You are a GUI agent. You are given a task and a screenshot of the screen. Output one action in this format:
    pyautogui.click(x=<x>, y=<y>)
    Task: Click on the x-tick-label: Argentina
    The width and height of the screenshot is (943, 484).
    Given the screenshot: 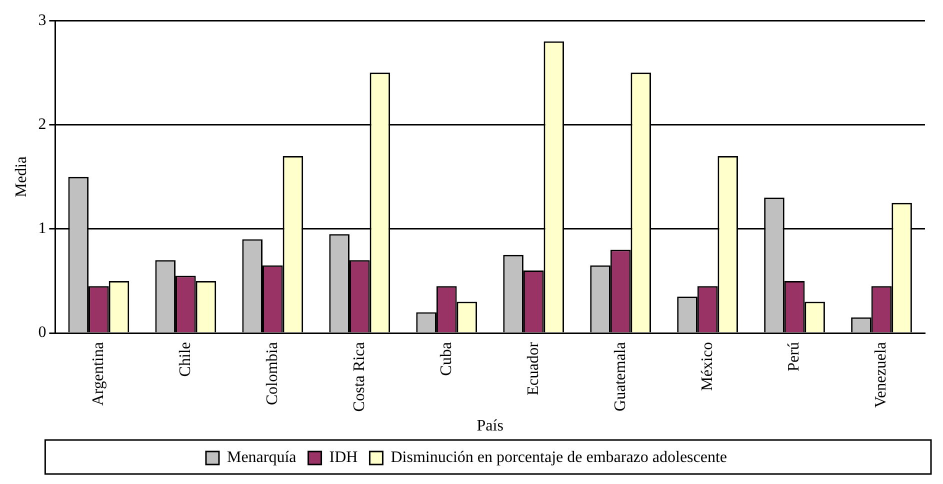 What is the action you would take?
    pyautogui.click(x=98, y=374)
    